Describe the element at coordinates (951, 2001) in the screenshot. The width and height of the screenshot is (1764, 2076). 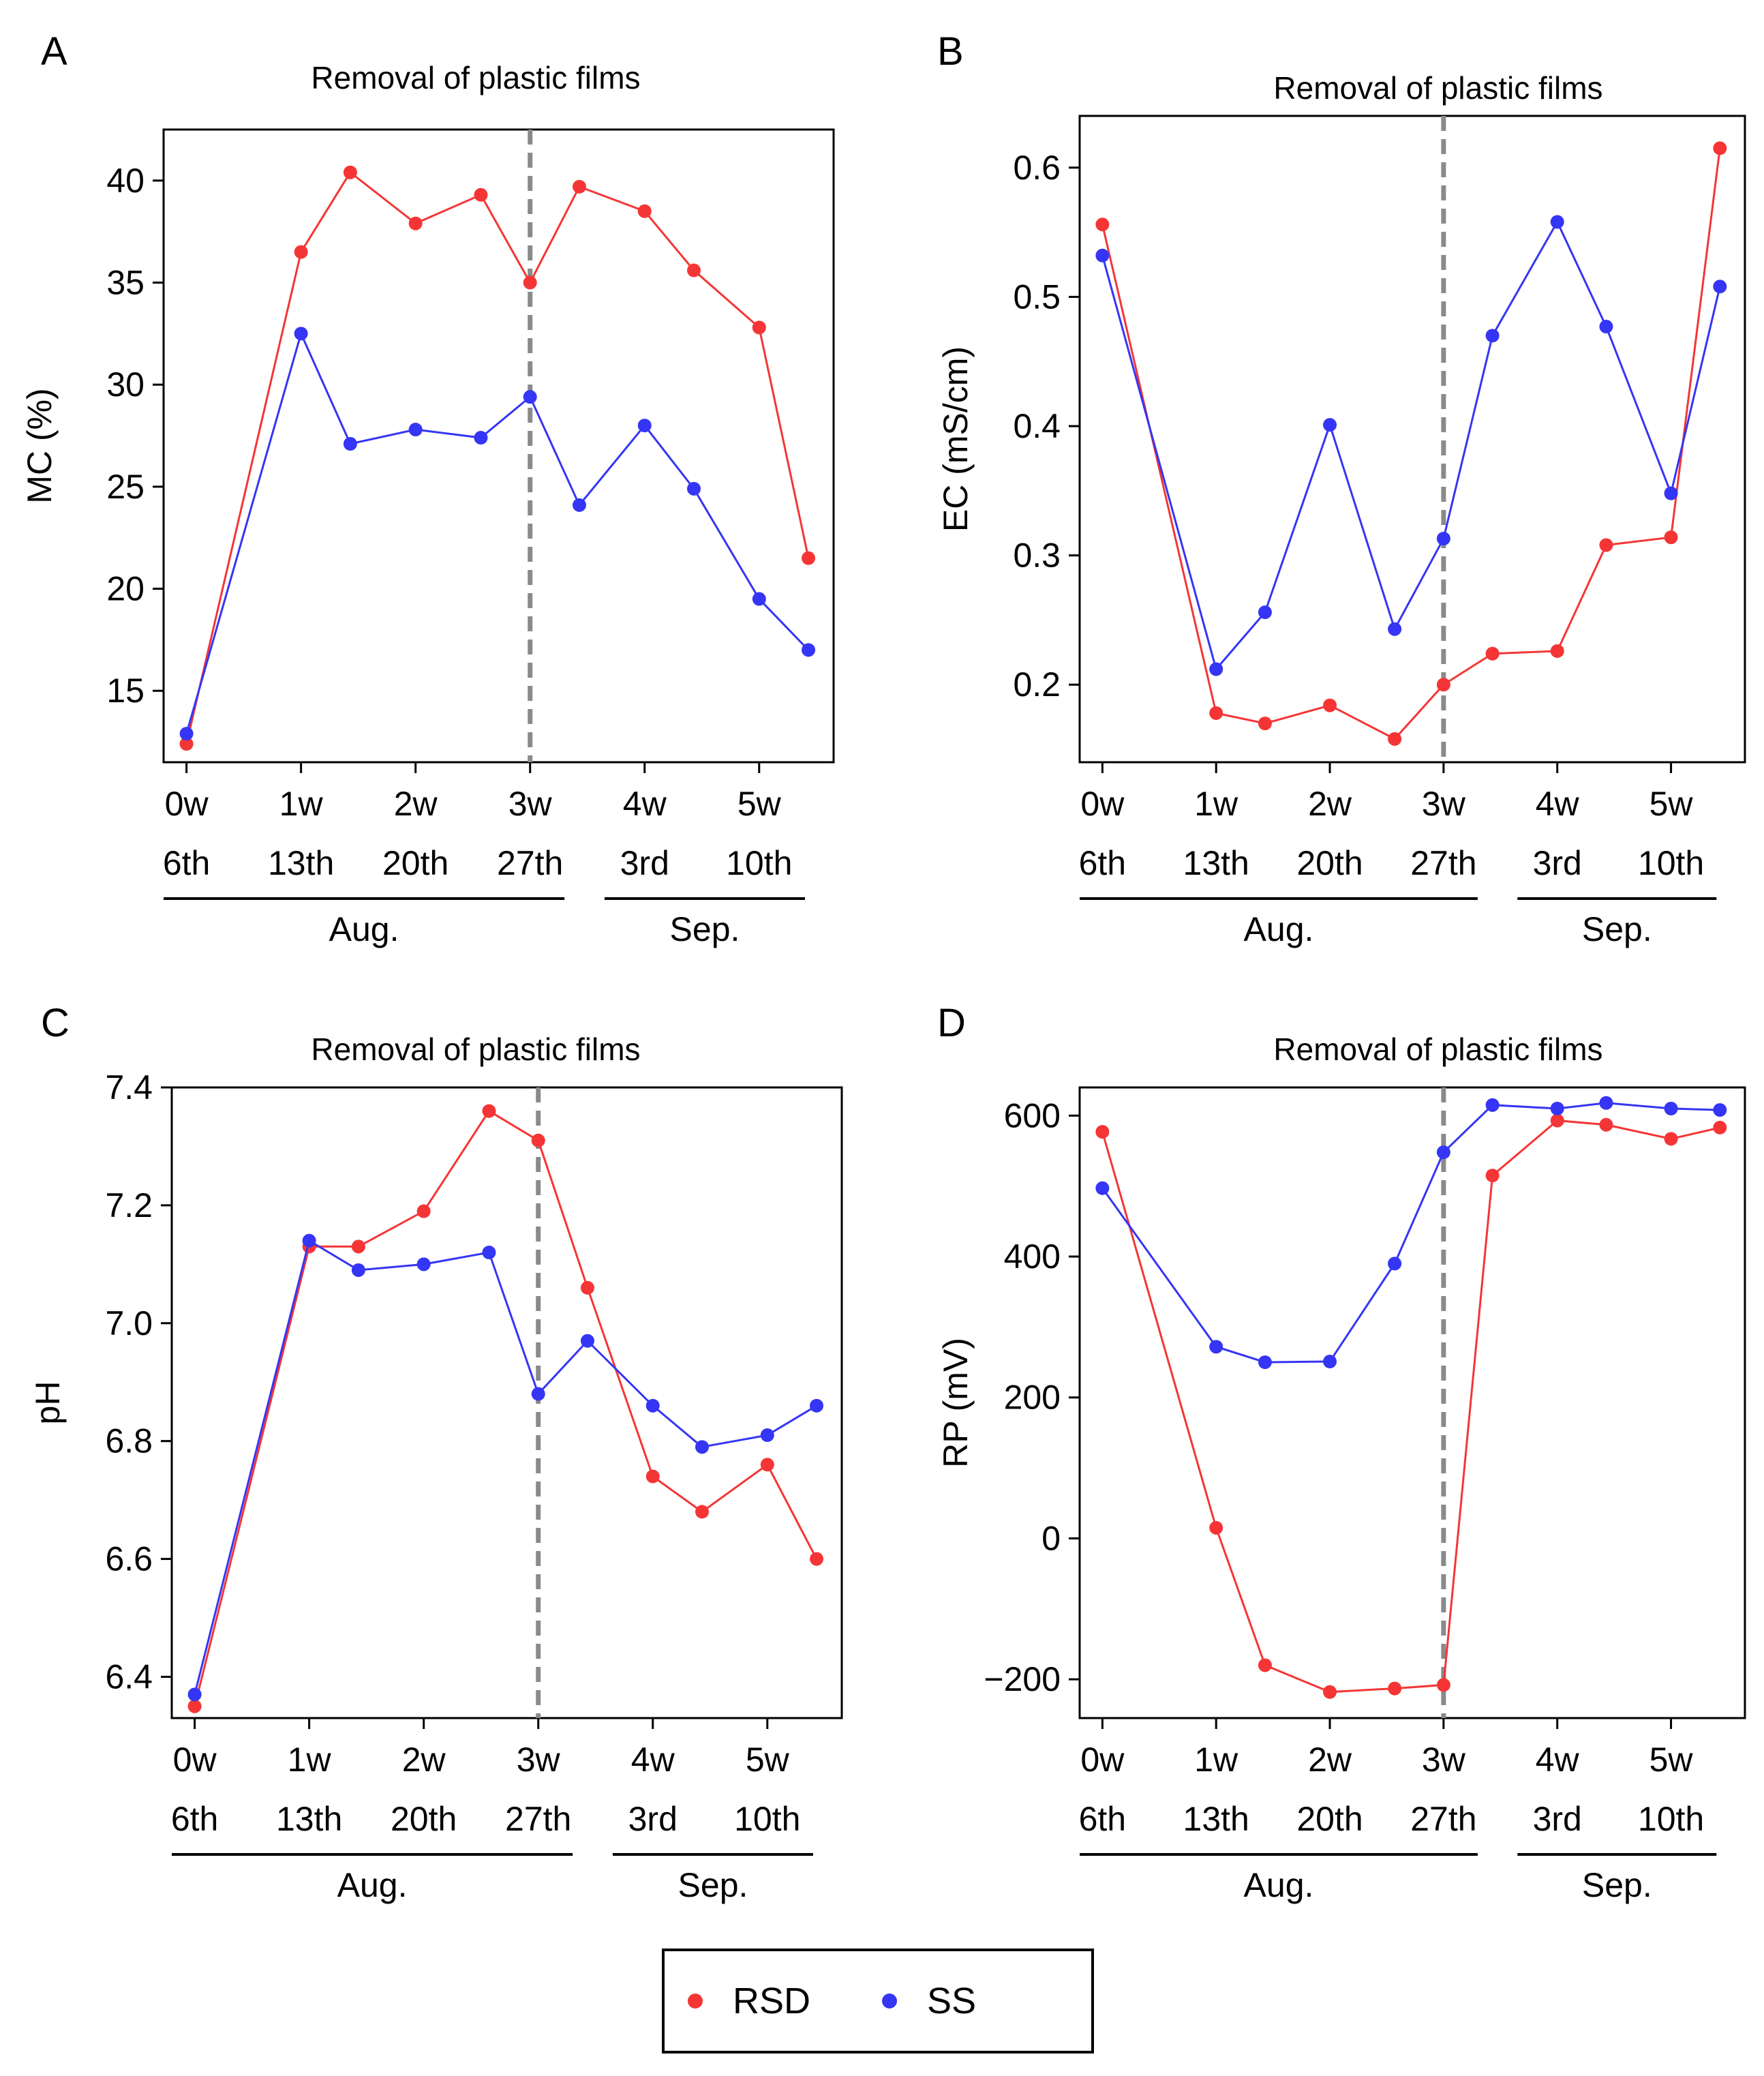
I see `legend-label-ss: SS` at that location.